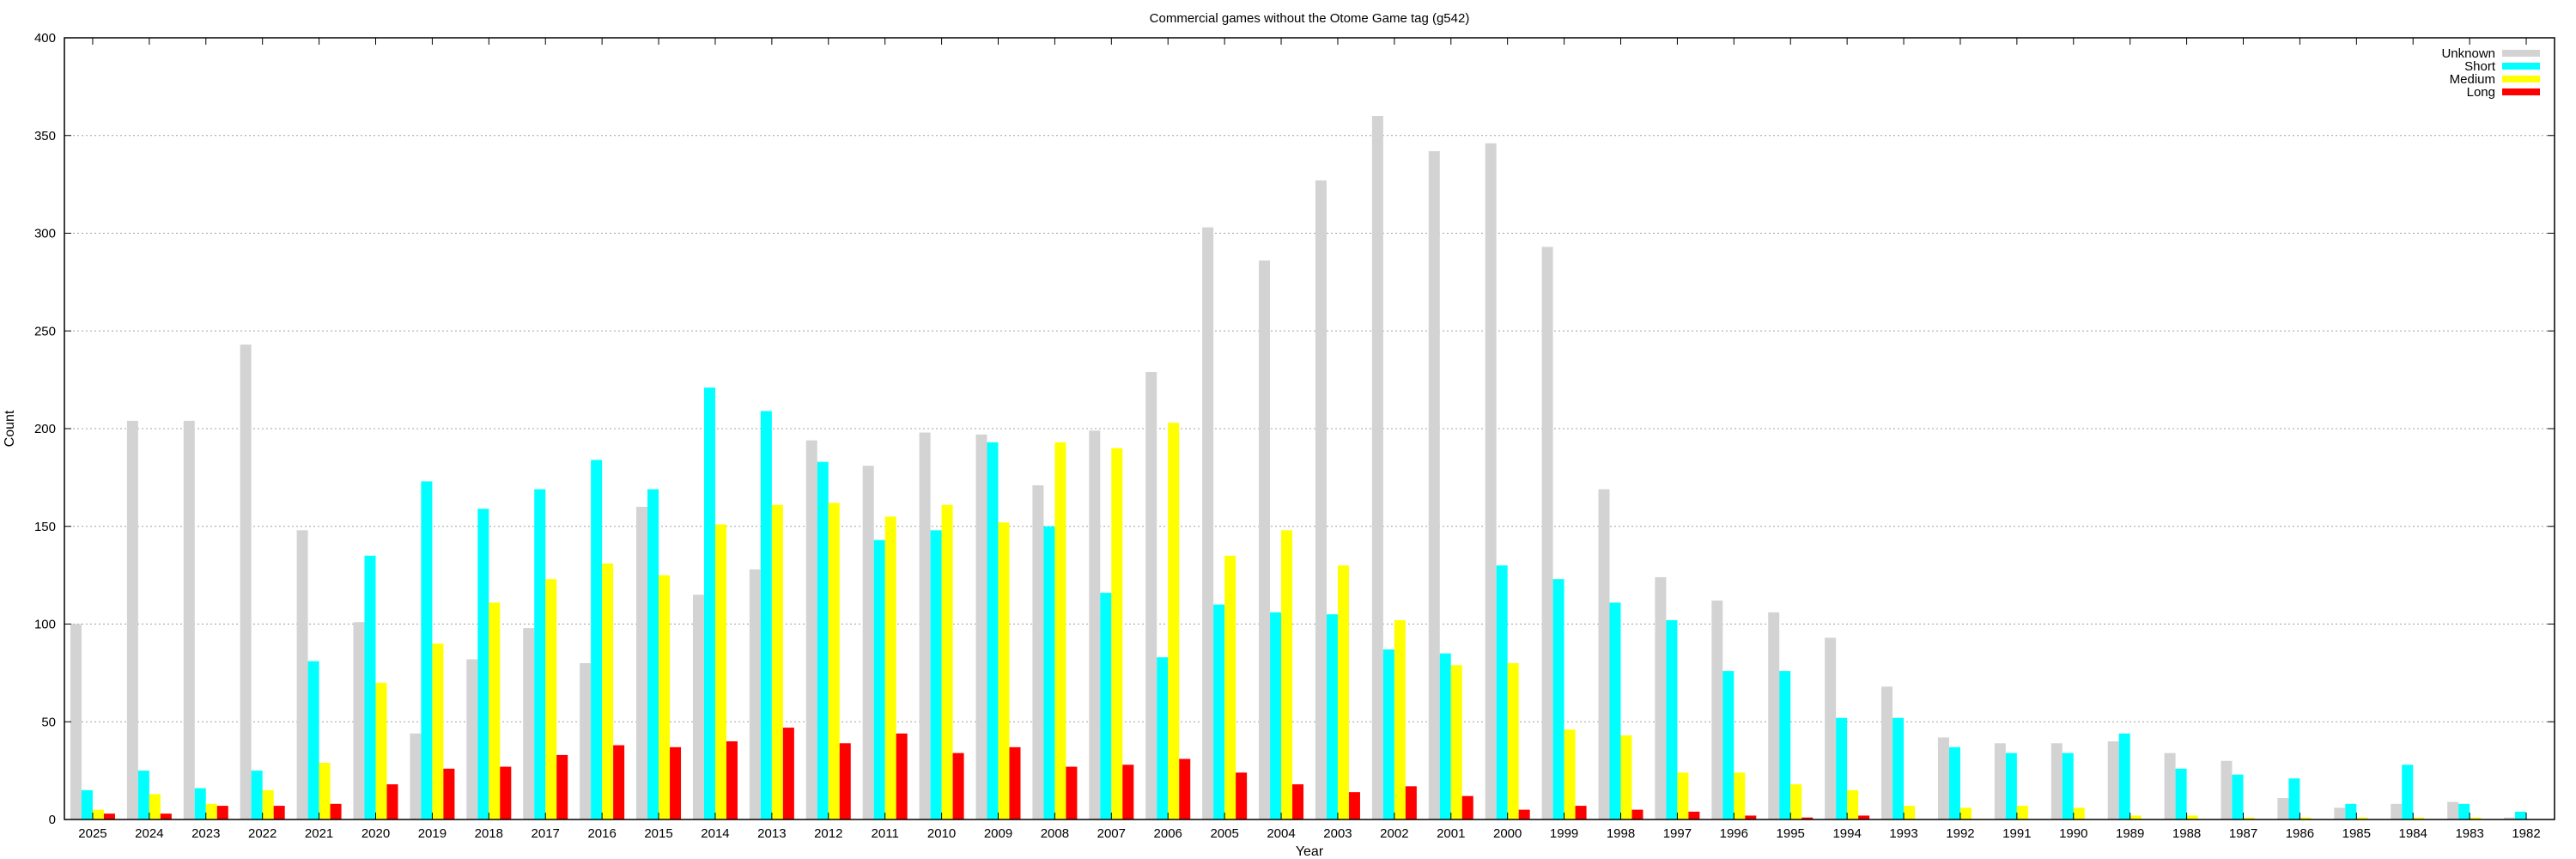 This screenshot has height=859, width=2576. Describe the element at coordinates (936, 674) in the screenshot. I see `bar-short-2010` at that location.